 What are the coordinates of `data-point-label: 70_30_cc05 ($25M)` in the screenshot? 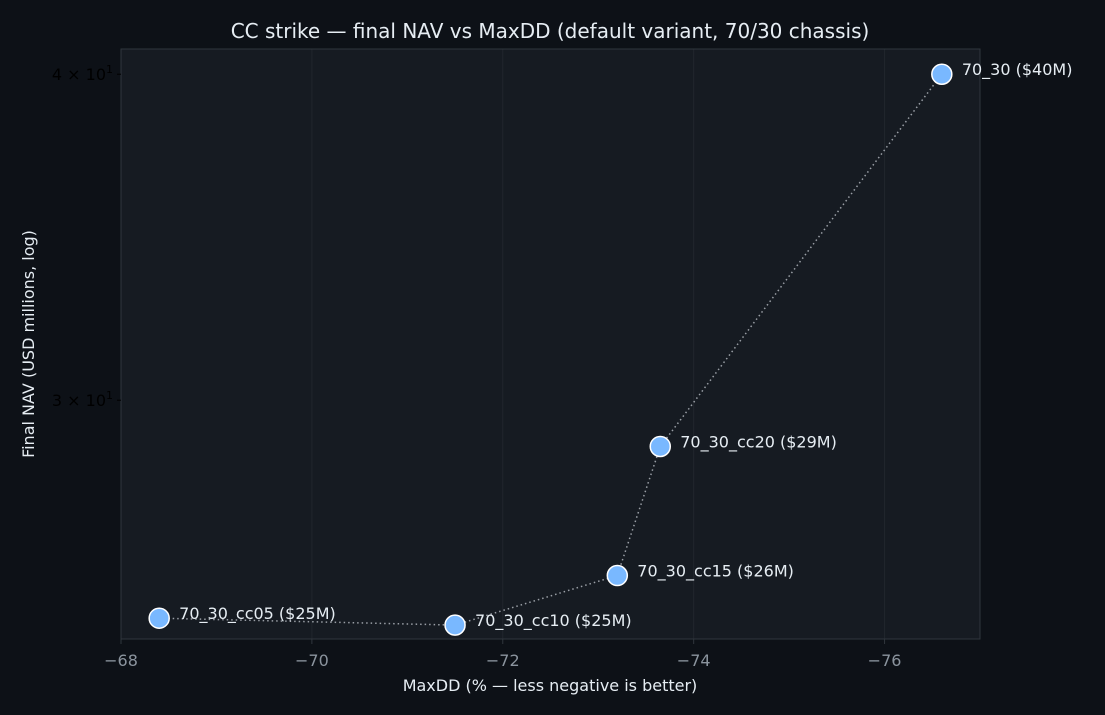 It's located at (257, 614).